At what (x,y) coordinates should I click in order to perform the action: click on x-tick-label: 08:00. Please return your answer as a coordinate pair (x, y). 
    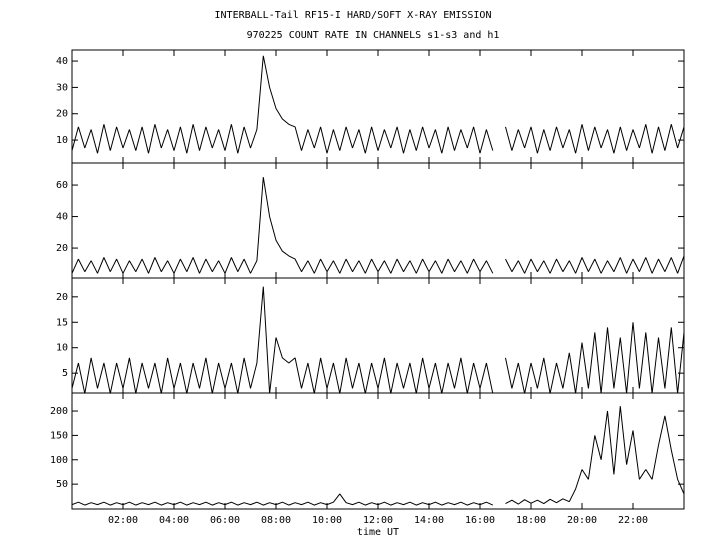
    Looking at the image, I should click on (276, 520).